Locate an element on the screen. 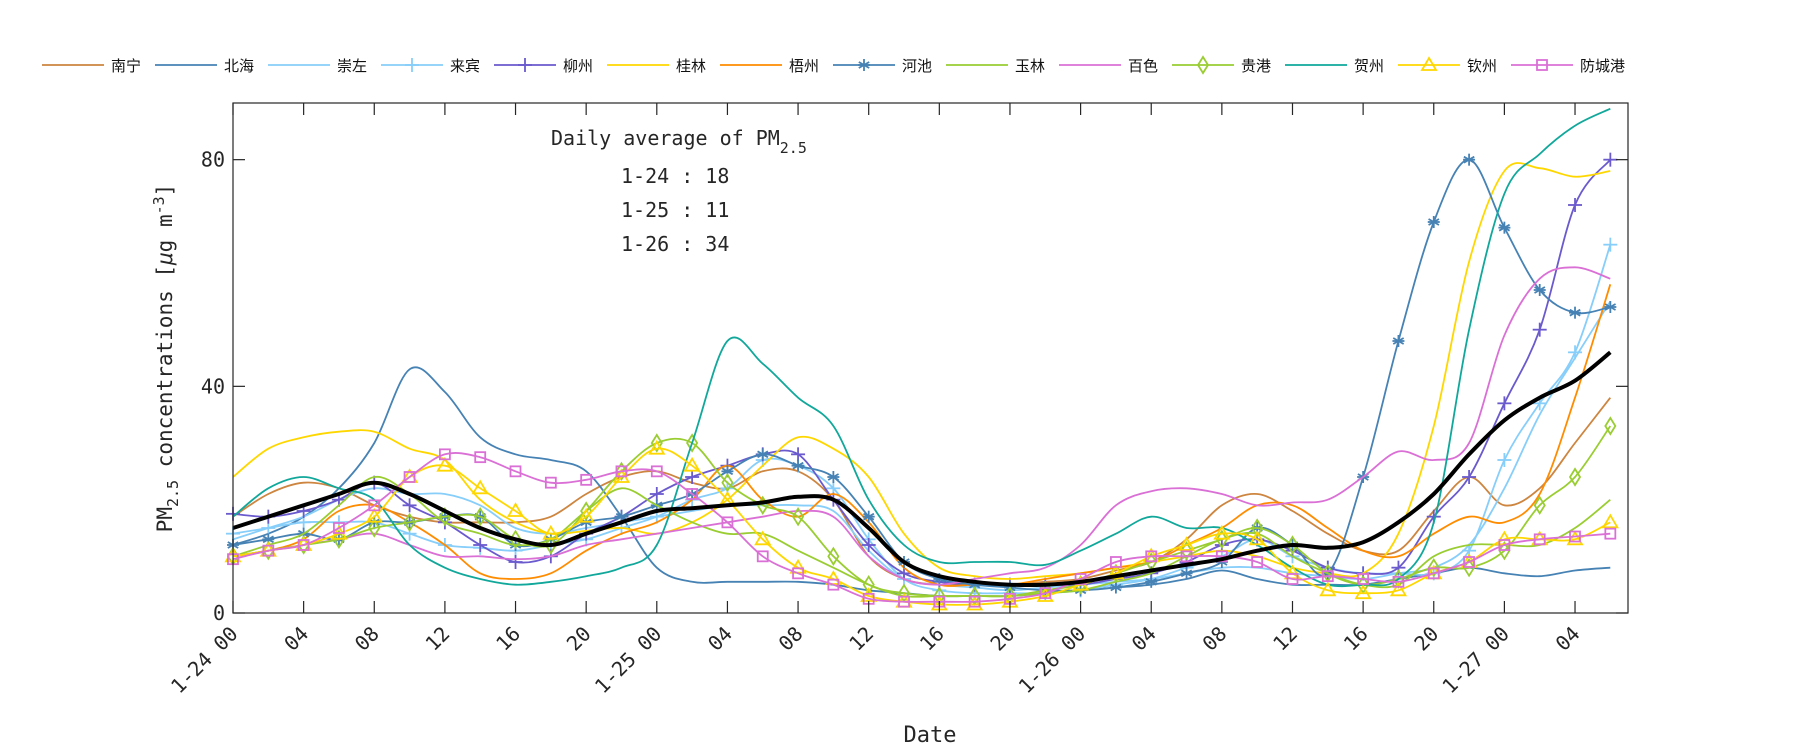 Image resolution: width=1800 pixels, height=750 pixels. legend-item: 河池 is located at coordinates (882, 66).